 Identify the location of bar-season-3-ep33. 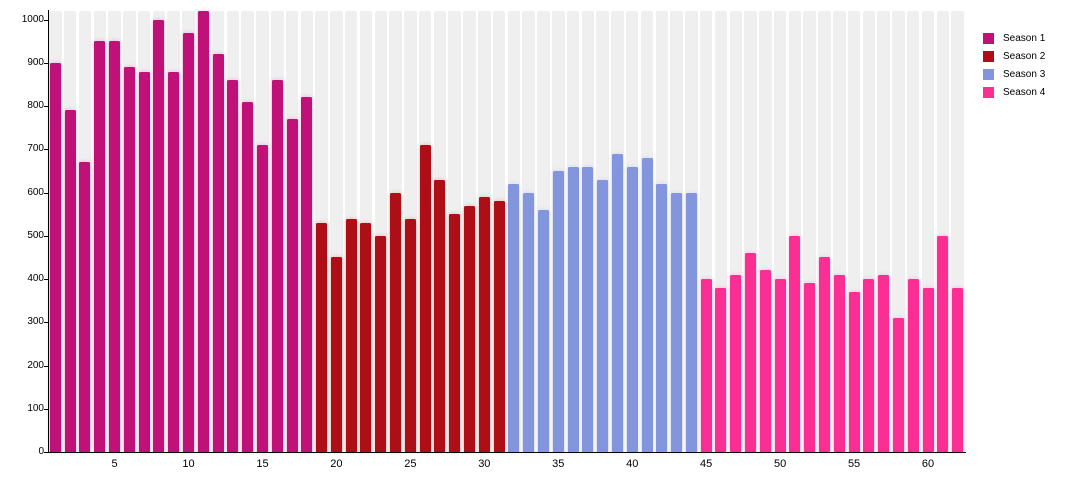
(529, 322).